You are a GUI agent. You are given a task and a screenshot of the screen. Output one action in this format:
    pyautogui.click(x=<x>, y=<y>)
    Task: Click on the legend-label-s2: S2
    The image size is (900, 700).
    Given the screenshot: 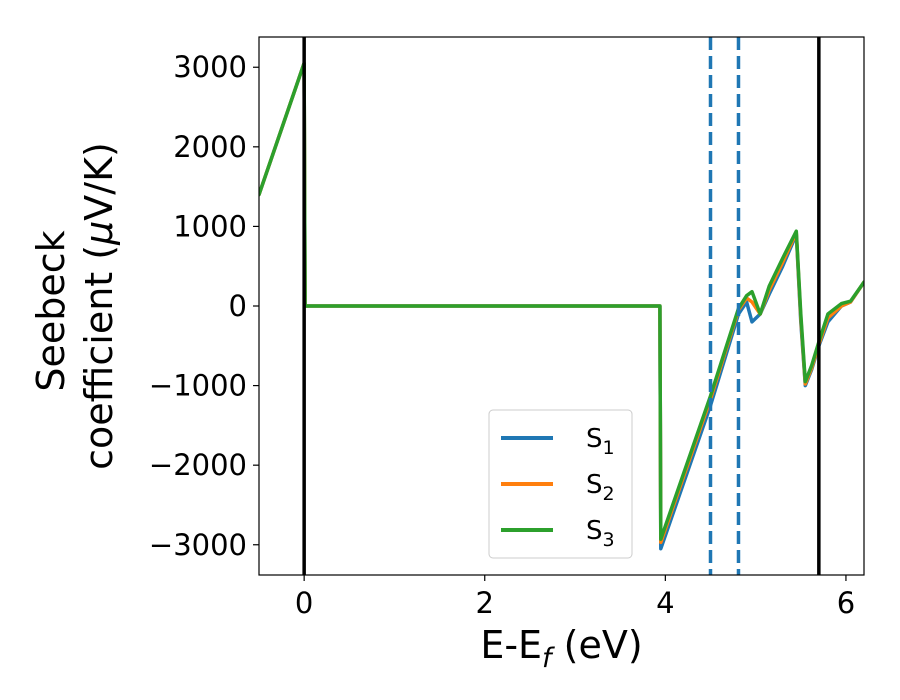 What is the action you would take?
    pyautogui.click(x=600, y=487)
    